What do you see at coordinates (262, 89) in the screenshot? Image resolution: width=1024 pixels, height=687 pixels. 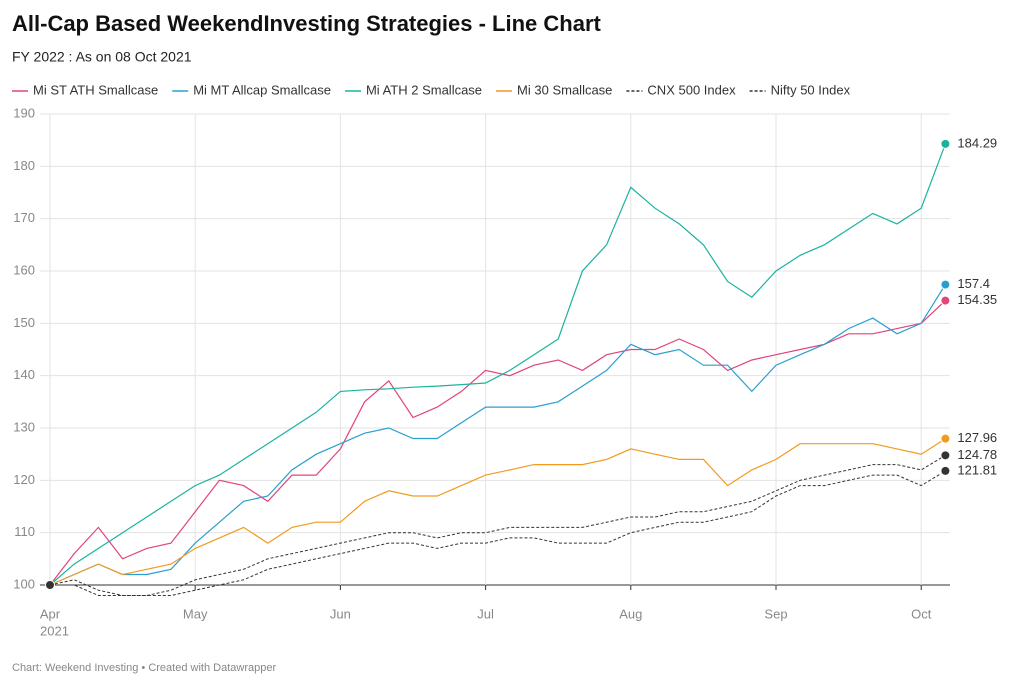 I see `legend-label: Mi MT Allcap Smallcase` at bounding box center [262, 89].